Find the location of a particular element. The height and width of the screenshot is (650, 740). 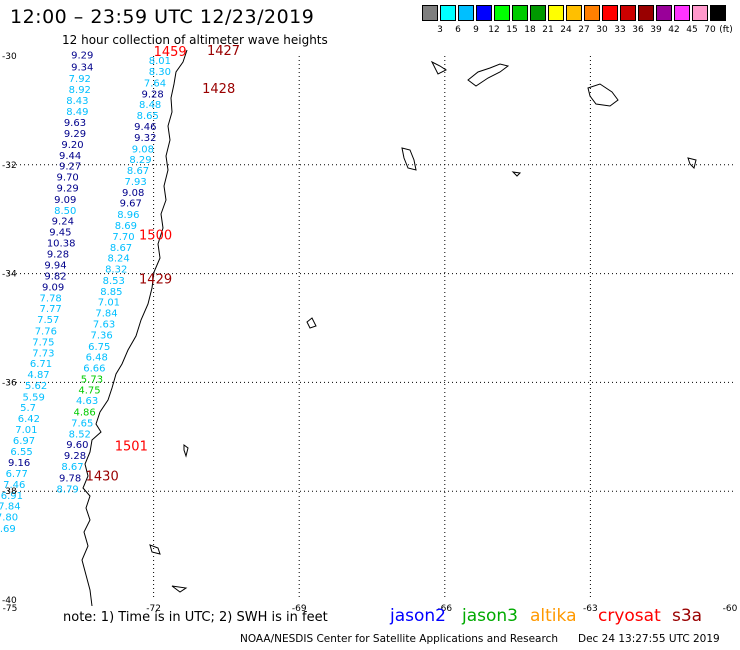

wave-height-value: 7.46 is located at coordinates (14, 485).